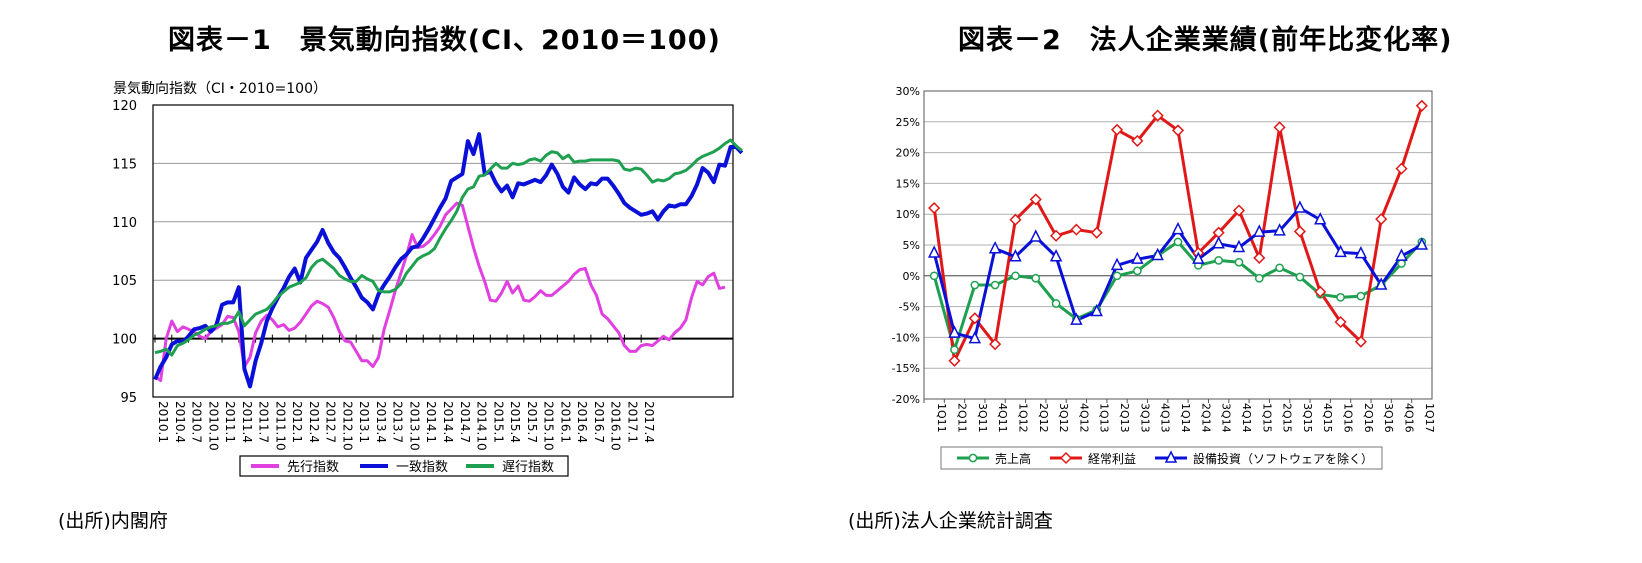 The width and height of the screenshot is (1642, 563). What do you see at coordinates (1368, 418) in the screenshot?
I see `x-tick-label: 2Q16` at bounding box center [1368, 418].